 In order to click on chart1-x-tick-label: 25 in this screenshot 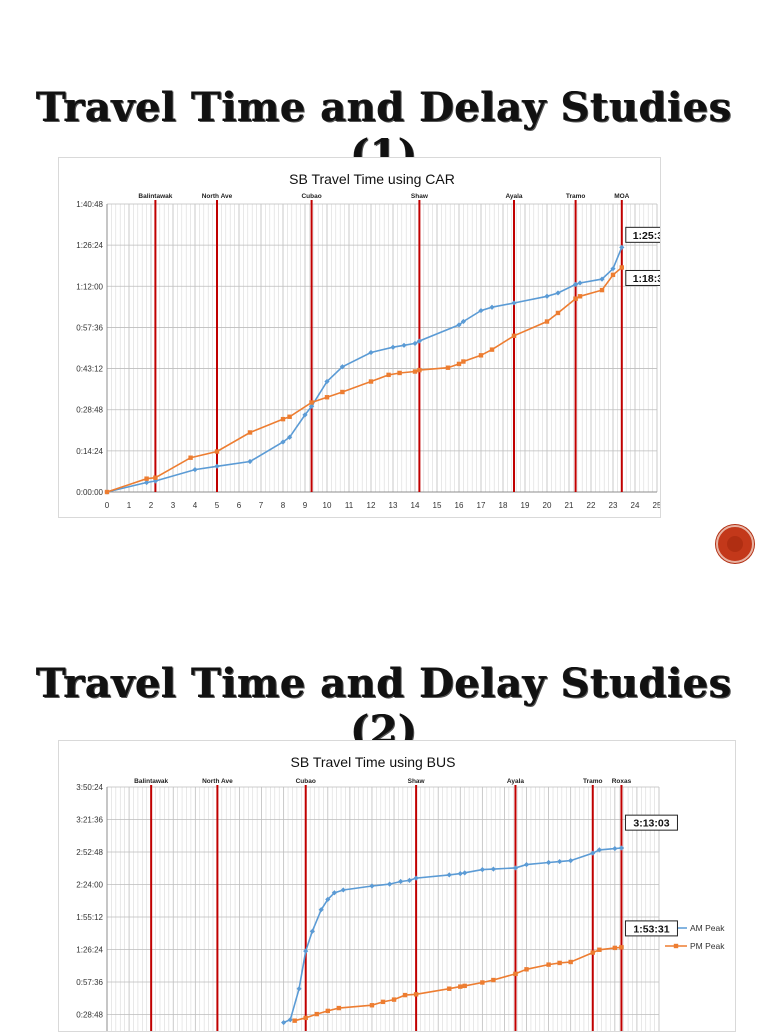, I will do `click(656, 505)`.